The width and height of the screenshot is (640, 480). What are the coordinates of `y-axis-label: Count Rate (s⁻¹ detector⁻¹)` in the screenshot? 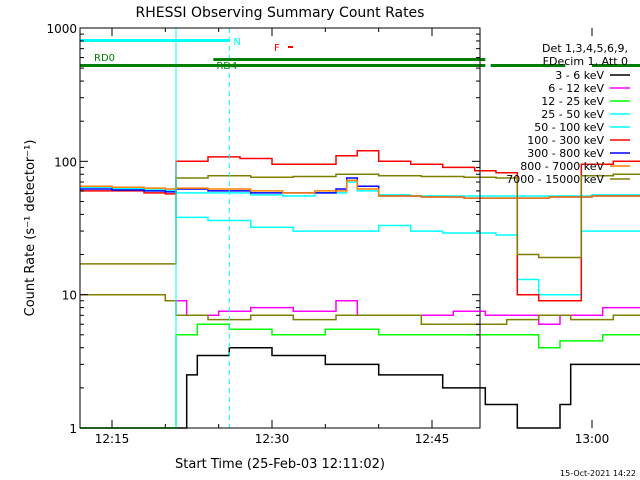 It's located at (30, 228).